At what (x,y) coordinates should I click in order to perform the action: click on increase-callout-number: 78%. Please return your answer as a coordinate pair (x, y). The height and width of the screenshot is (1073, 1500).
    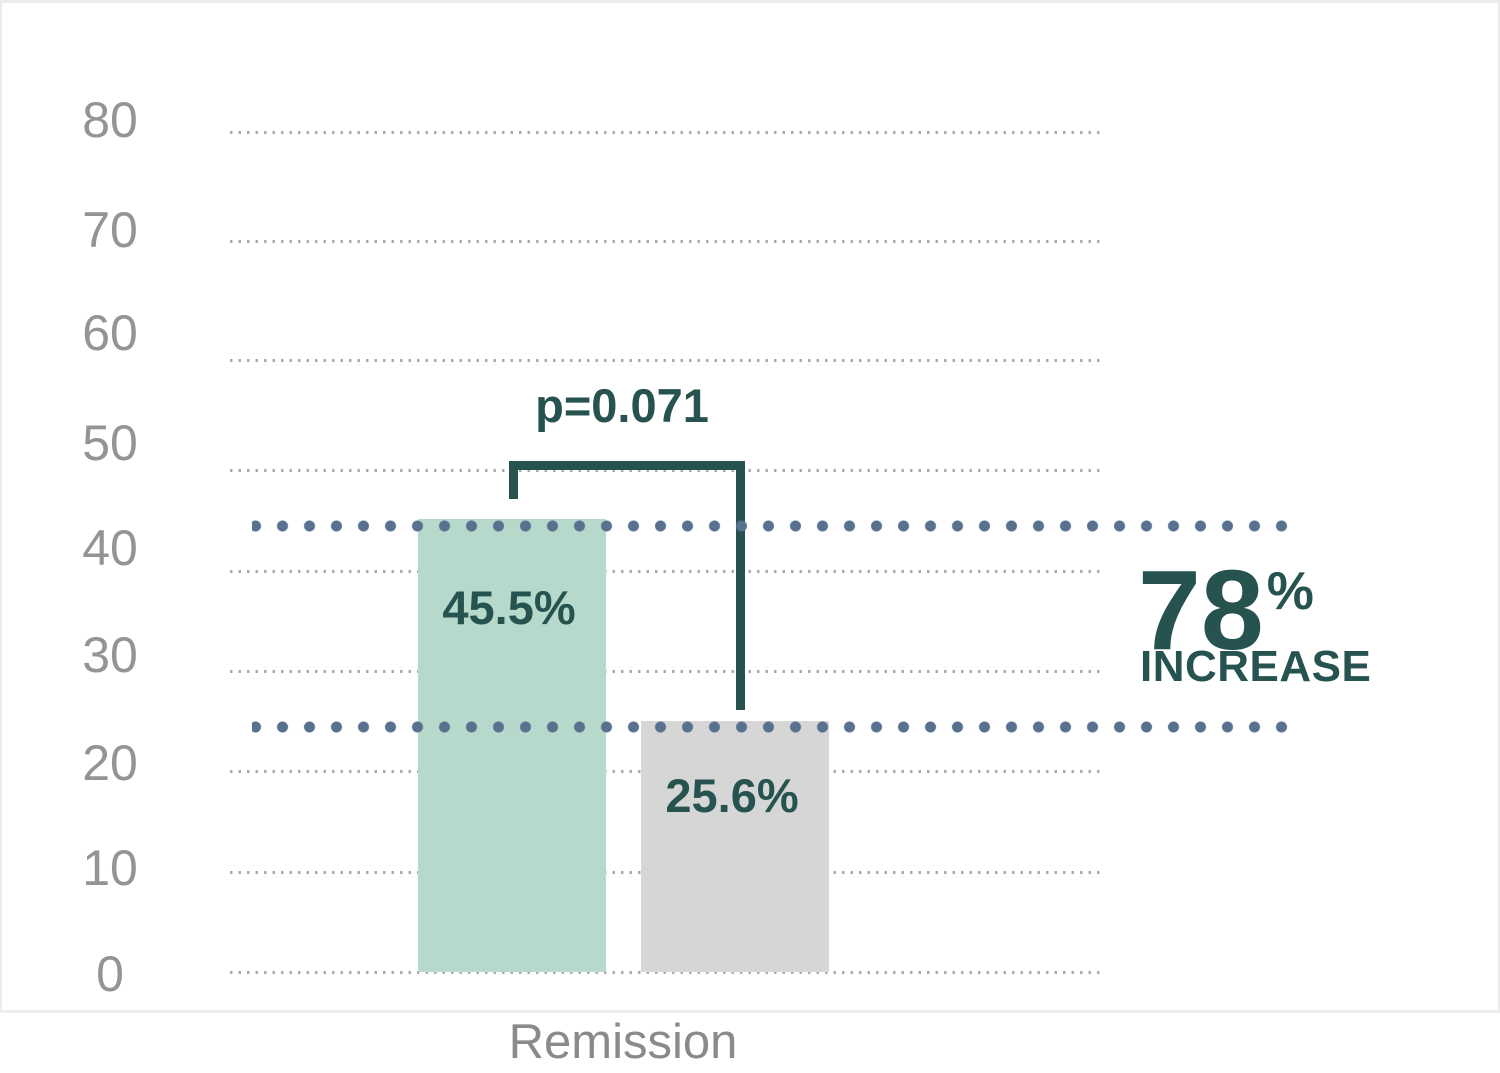
    Looking at the image, I should click on (1226, 605).